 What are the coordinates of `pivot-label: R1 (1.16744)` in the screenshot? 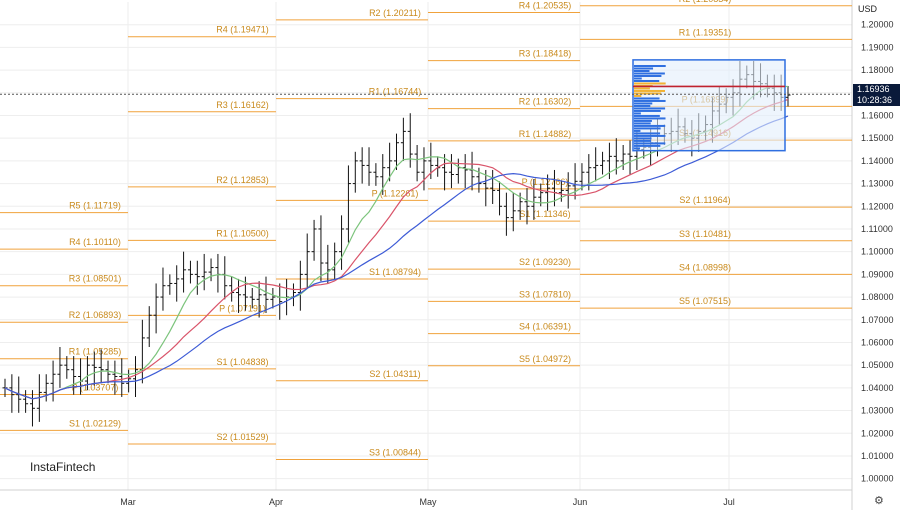 It's located at (395, 92).